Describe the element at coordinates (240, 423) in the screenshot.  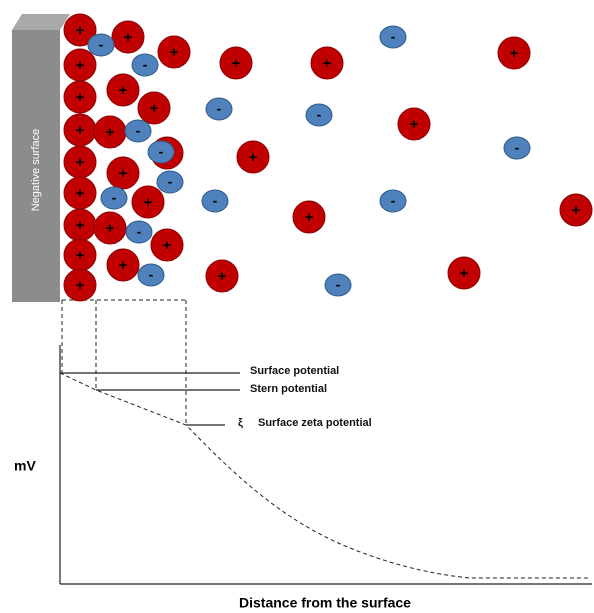
I see `zeta-symbol: ξ` at that location.